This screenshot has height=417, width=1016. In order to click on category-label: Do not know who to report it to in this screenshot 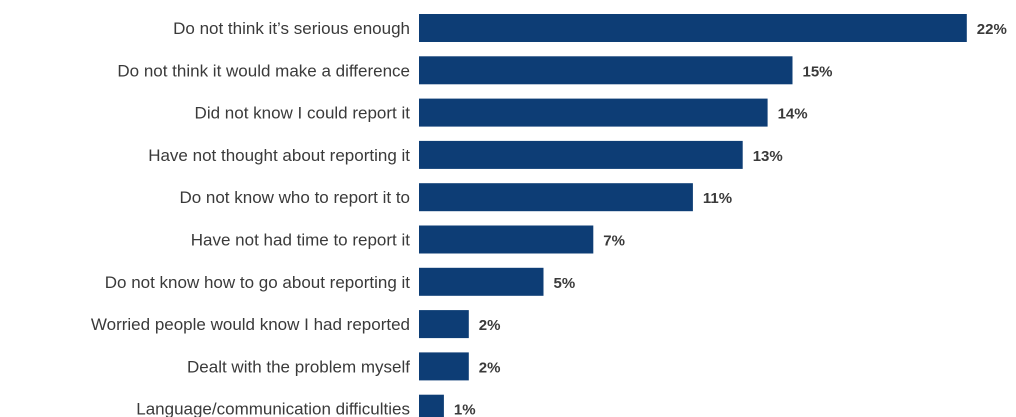, I will do `click(294, 197)`.